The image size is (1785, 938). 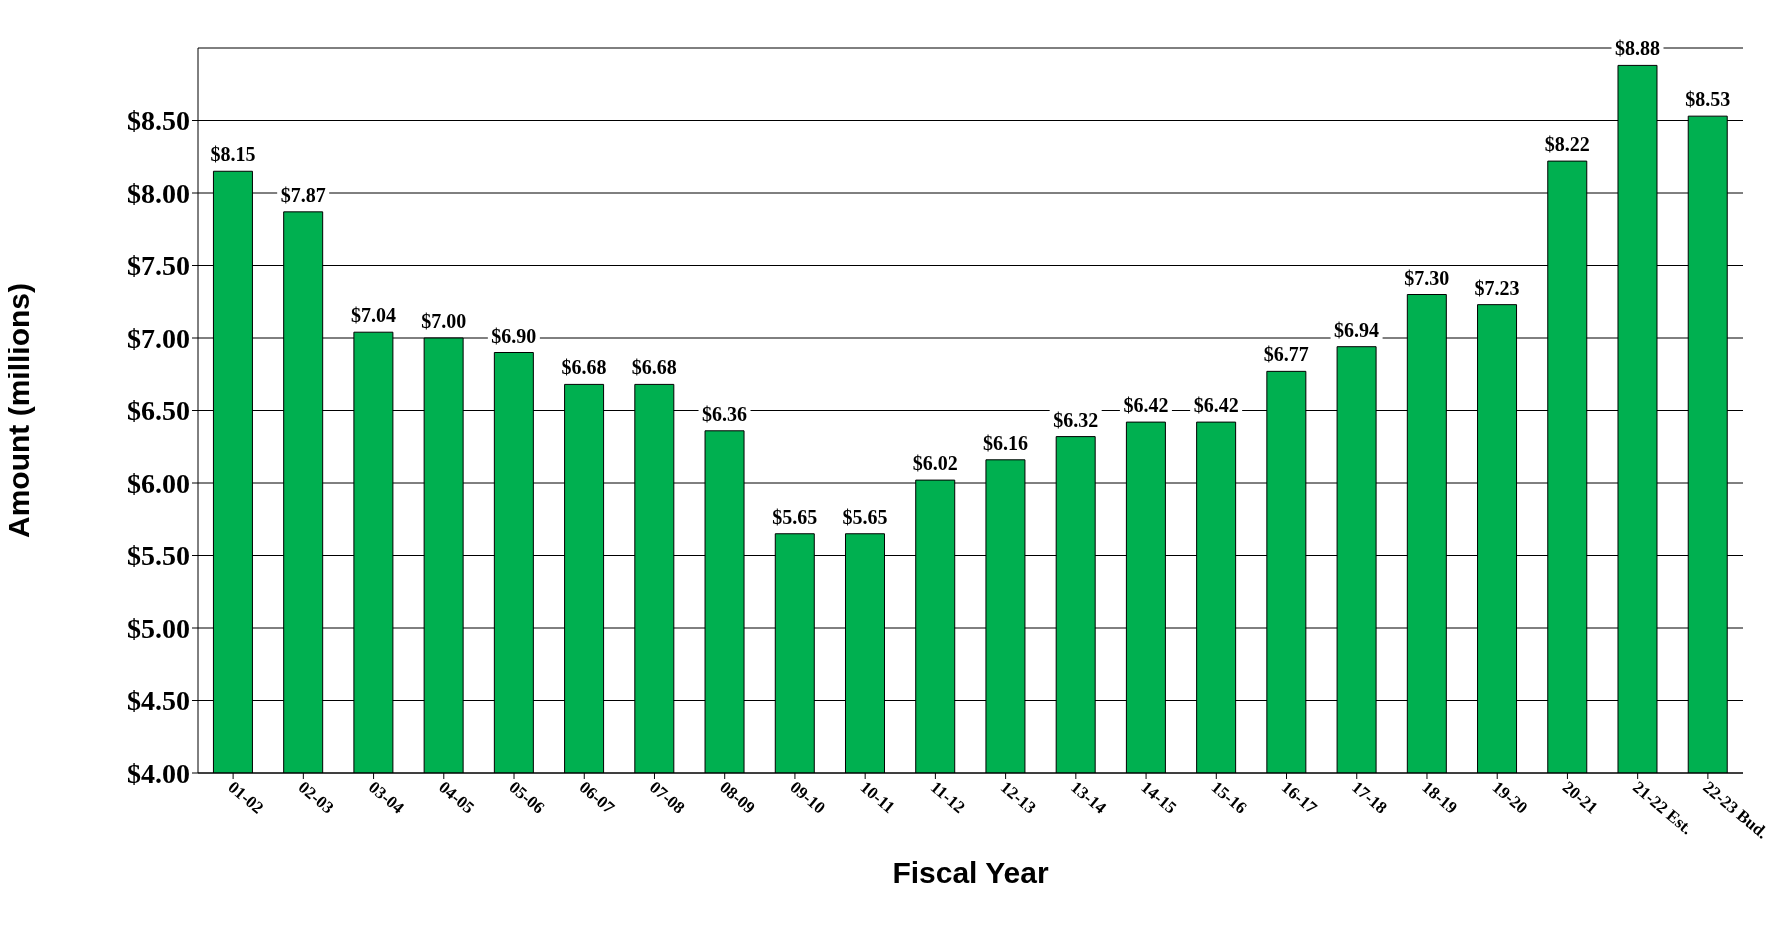 What do you see at coordinates (935, 463) in the screenshot?
I see `data-label: $6.02` at bounding box center [935, 463].